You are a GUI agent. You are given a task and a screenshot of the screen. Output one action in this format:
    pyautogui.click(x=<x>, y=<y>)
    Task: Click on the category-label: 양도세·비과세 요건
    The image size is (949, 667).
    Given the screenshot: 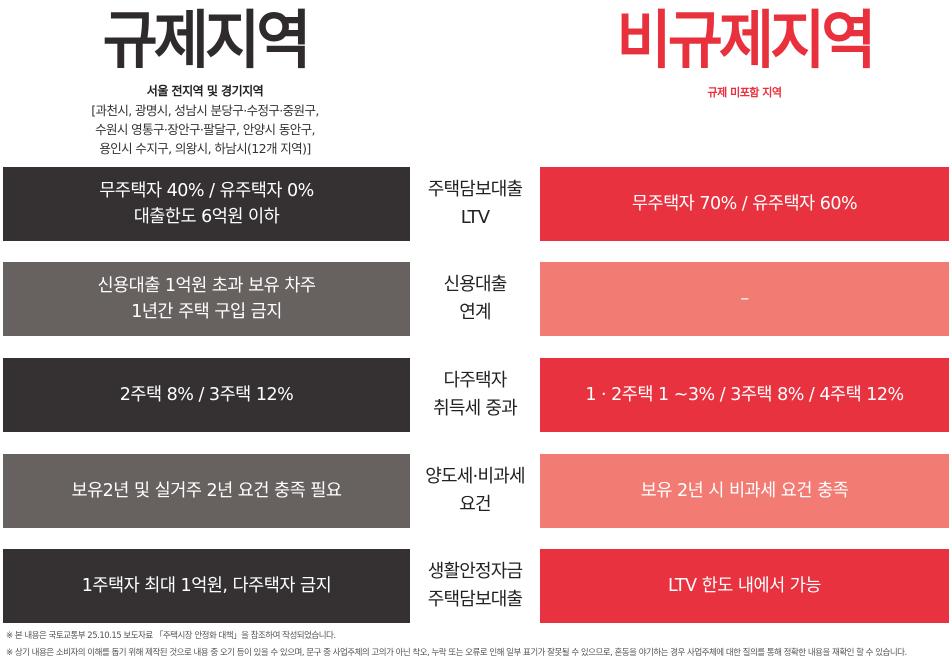 What is the action you would take?
    pyautogui.click(x=475, y=490)
    